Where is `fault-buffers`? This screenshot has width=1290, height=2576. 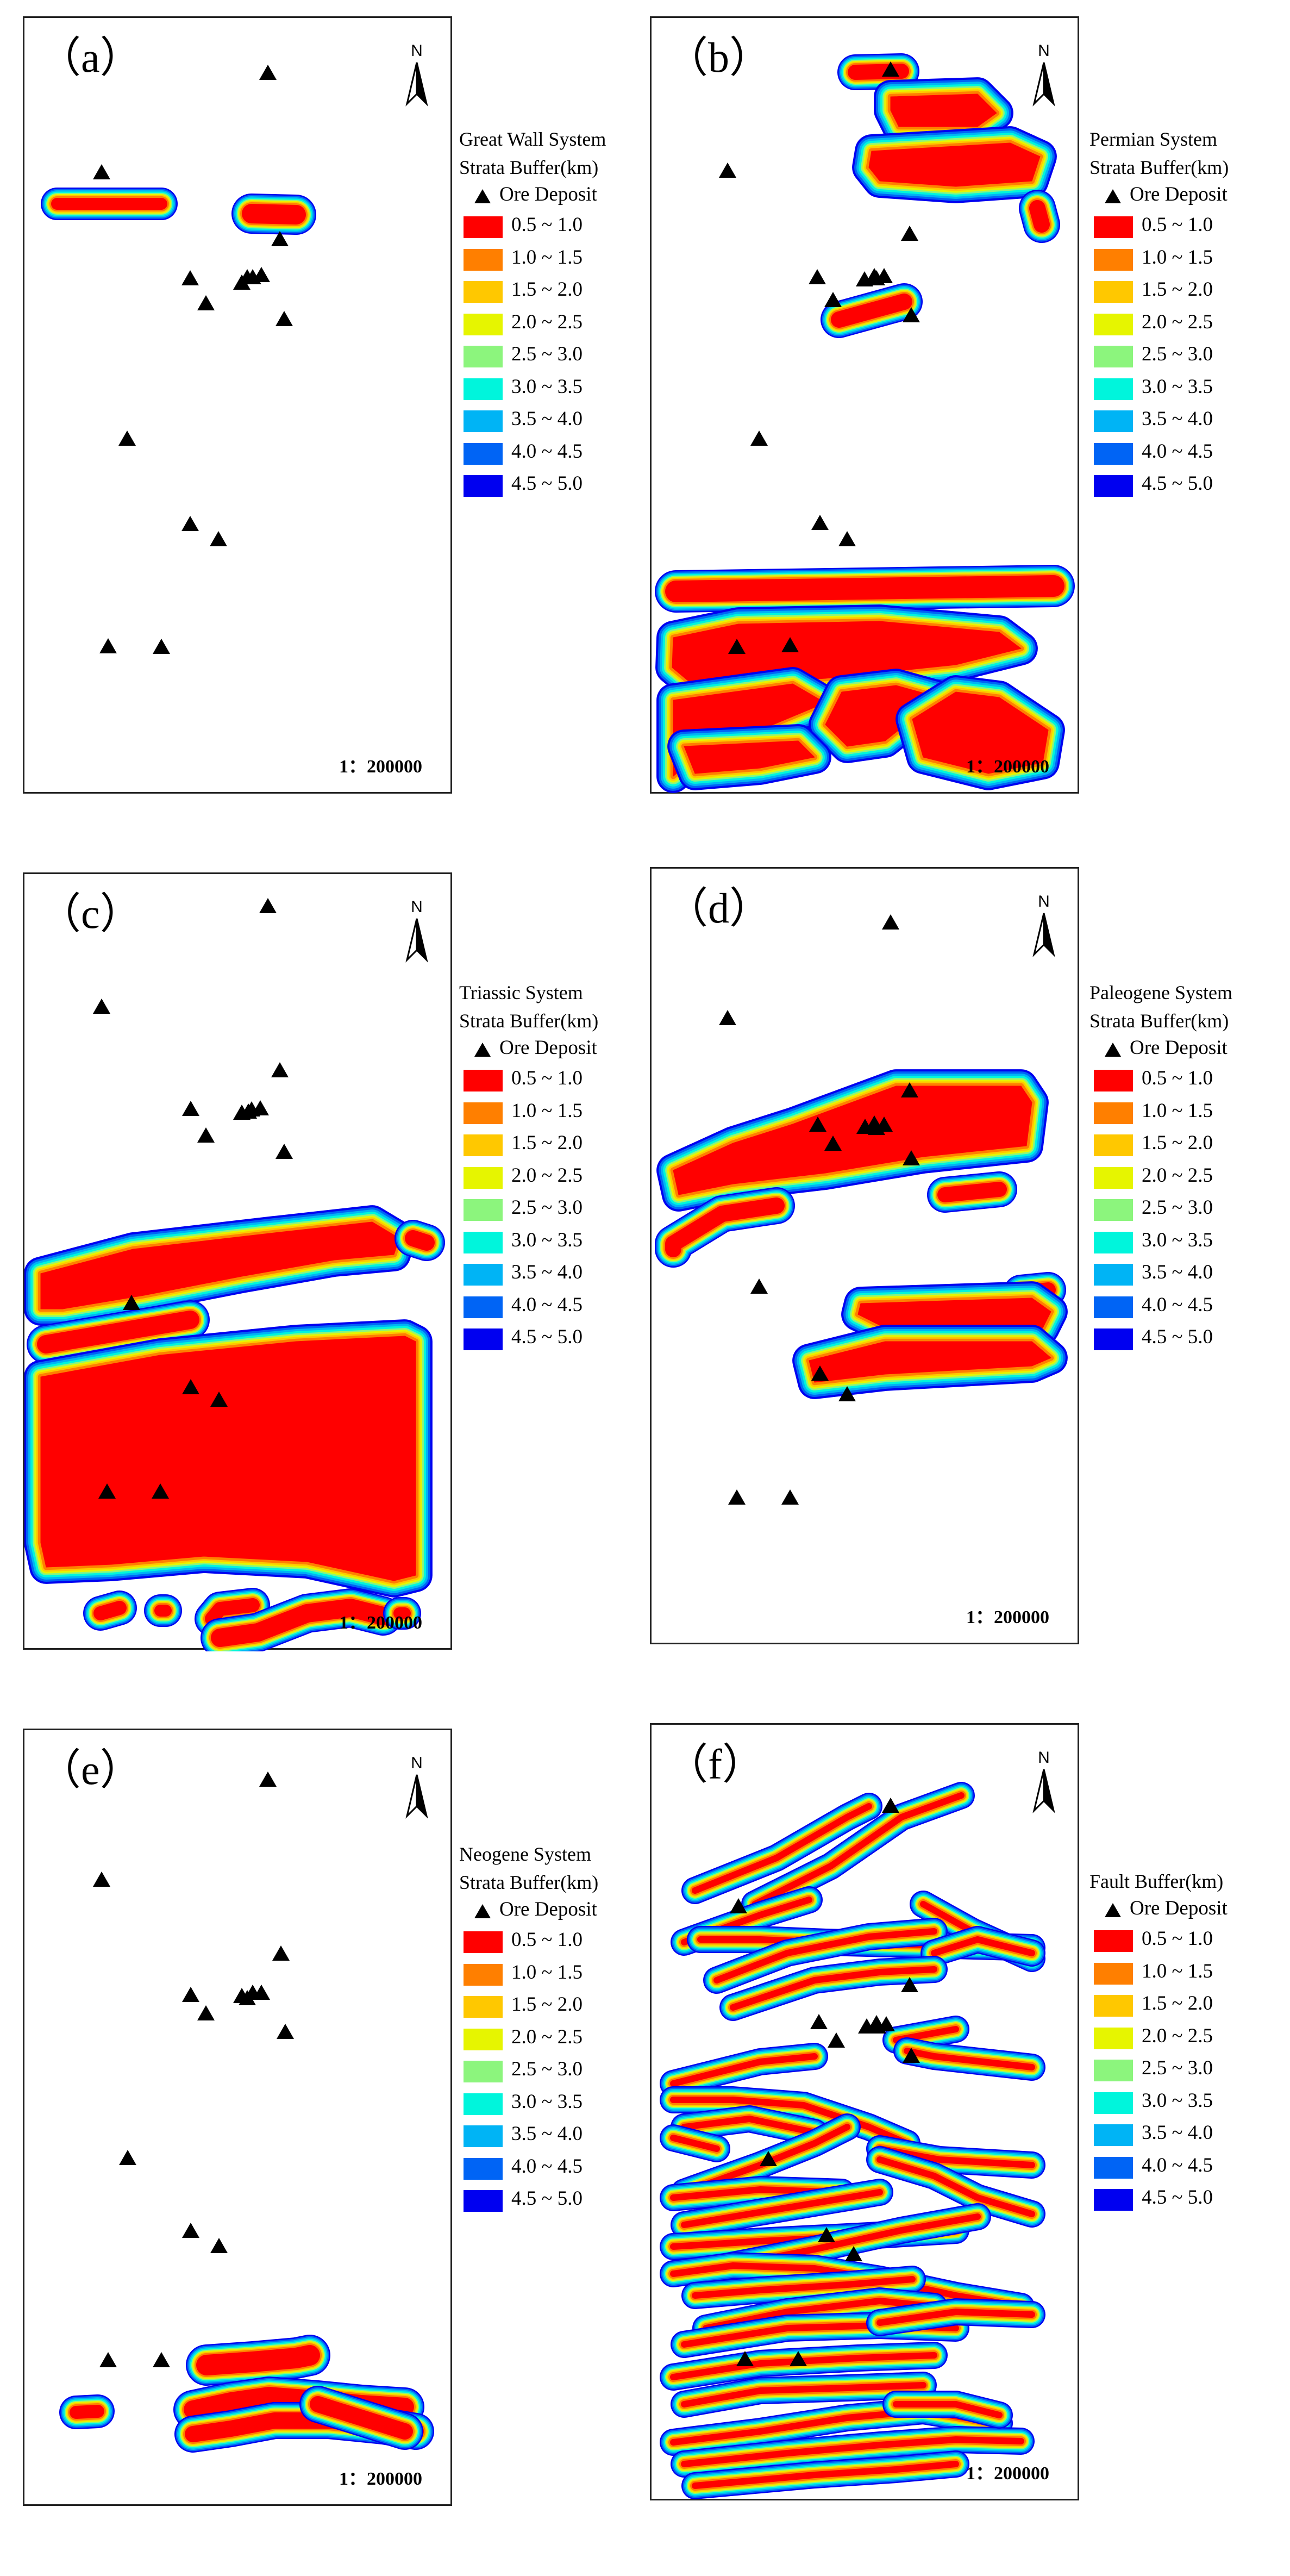 fault-buffers is located at coordinates (852, 2140).